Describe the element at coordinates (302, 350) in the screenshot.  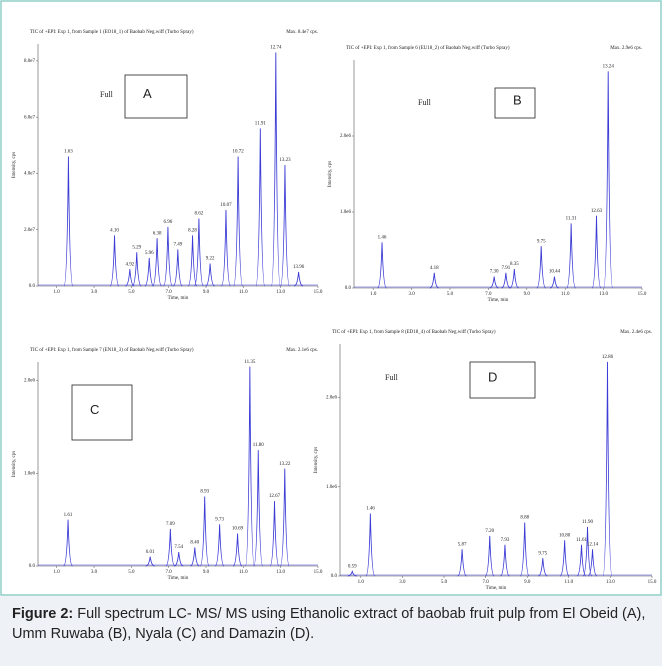
I see `max-label: Max. 2.1e6 cps.` at that location.